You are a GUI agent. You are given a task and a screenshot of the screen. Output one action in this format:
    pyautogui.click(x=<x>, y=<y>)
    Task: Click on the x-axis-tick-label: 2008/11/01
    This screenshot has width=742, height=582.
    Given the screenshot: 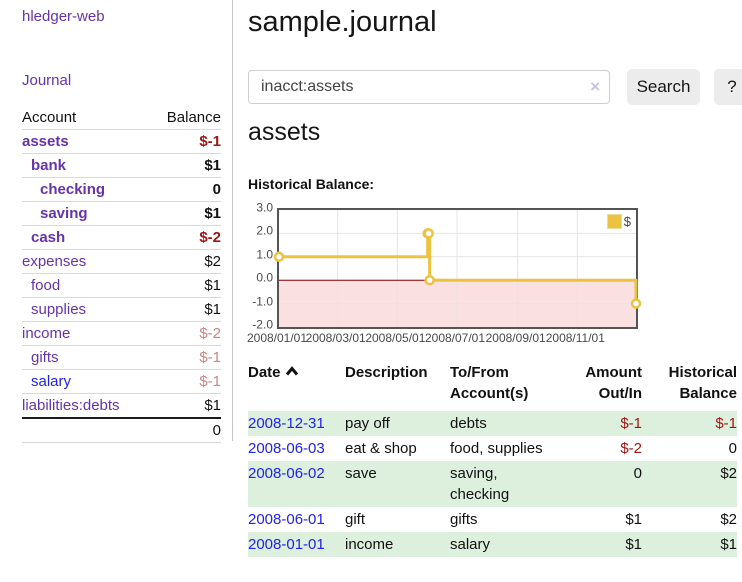 What is the action you would take?
    pyautogui.click(x=575, y=338)
    